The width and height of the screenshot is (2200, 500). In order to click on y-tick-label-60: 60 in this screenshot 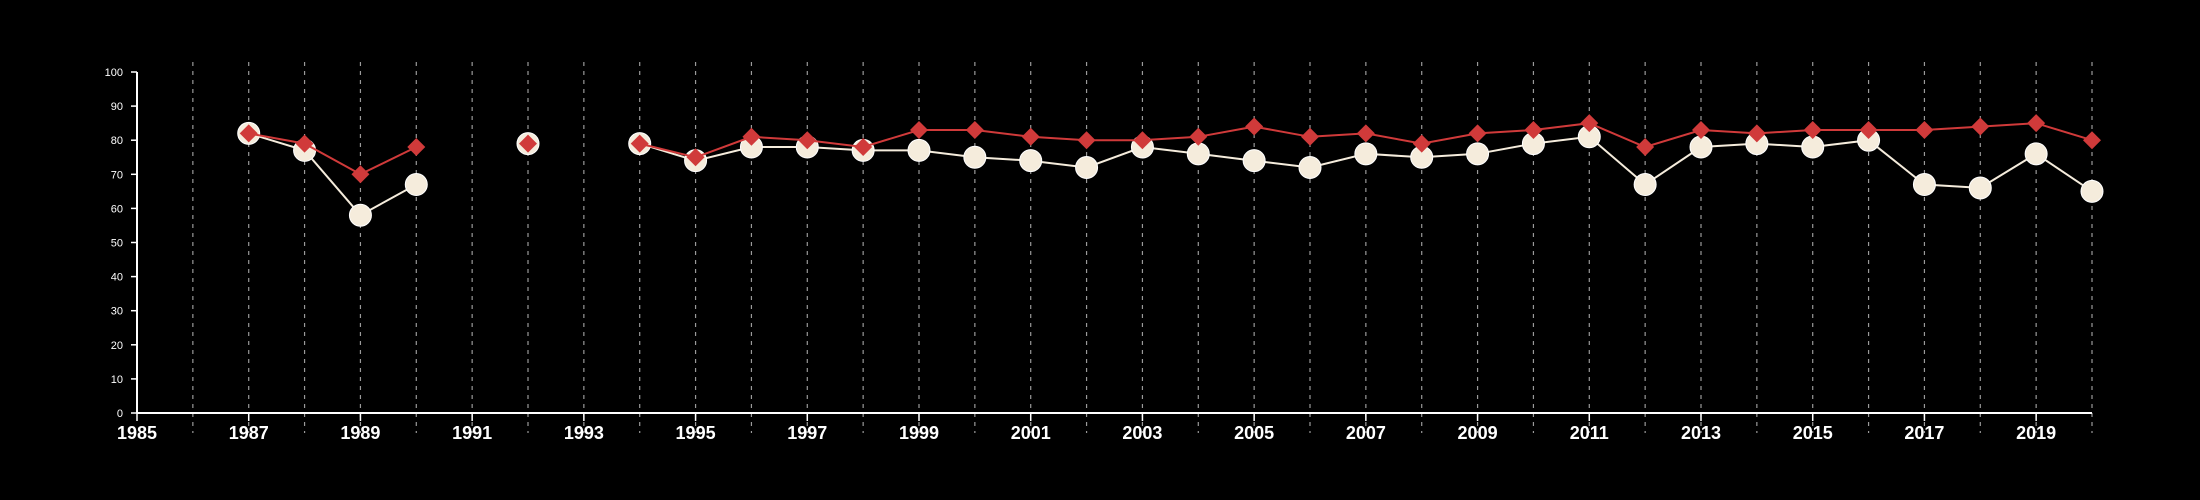, I will do `click(117, 209)`.